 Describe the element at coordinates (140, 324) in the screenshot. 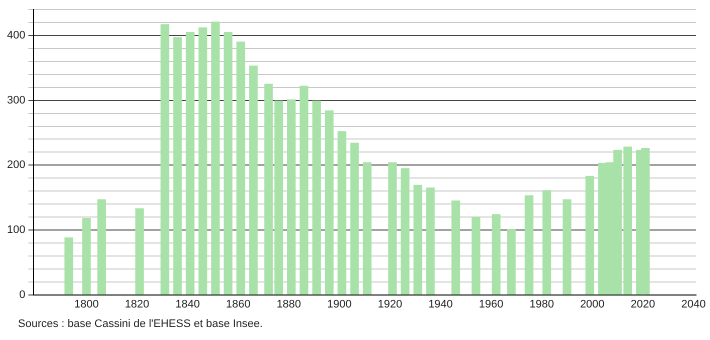

I see `source-note: Sources : base Cassini de l'EHESS et base Insee.` at that location.